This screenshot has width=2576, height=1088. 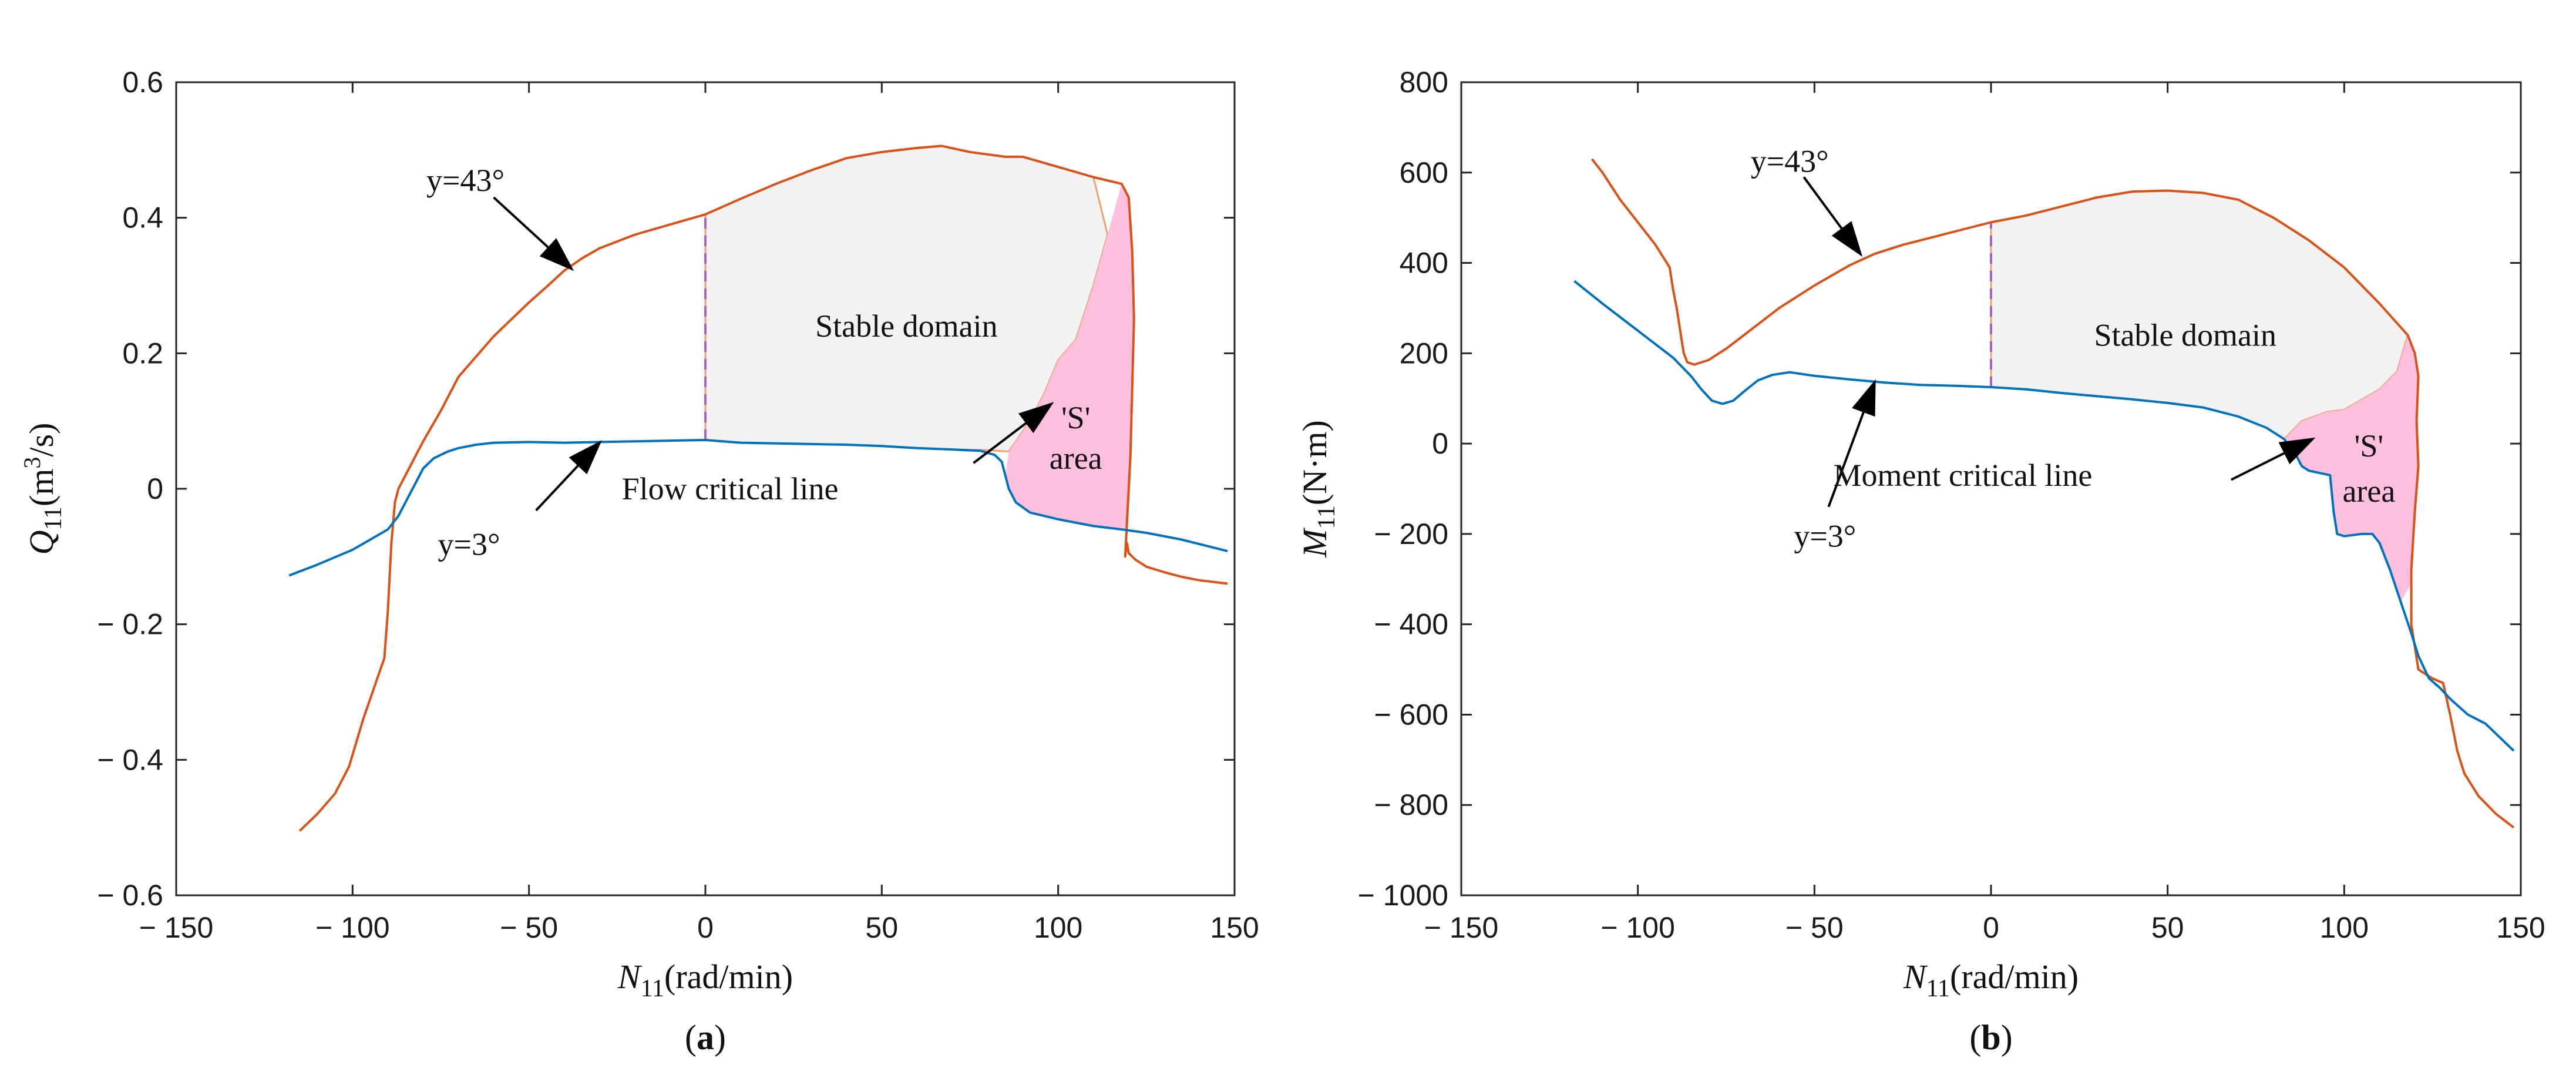 I want to click on y-tick-label: − 800, so click(x=1411, y=804).